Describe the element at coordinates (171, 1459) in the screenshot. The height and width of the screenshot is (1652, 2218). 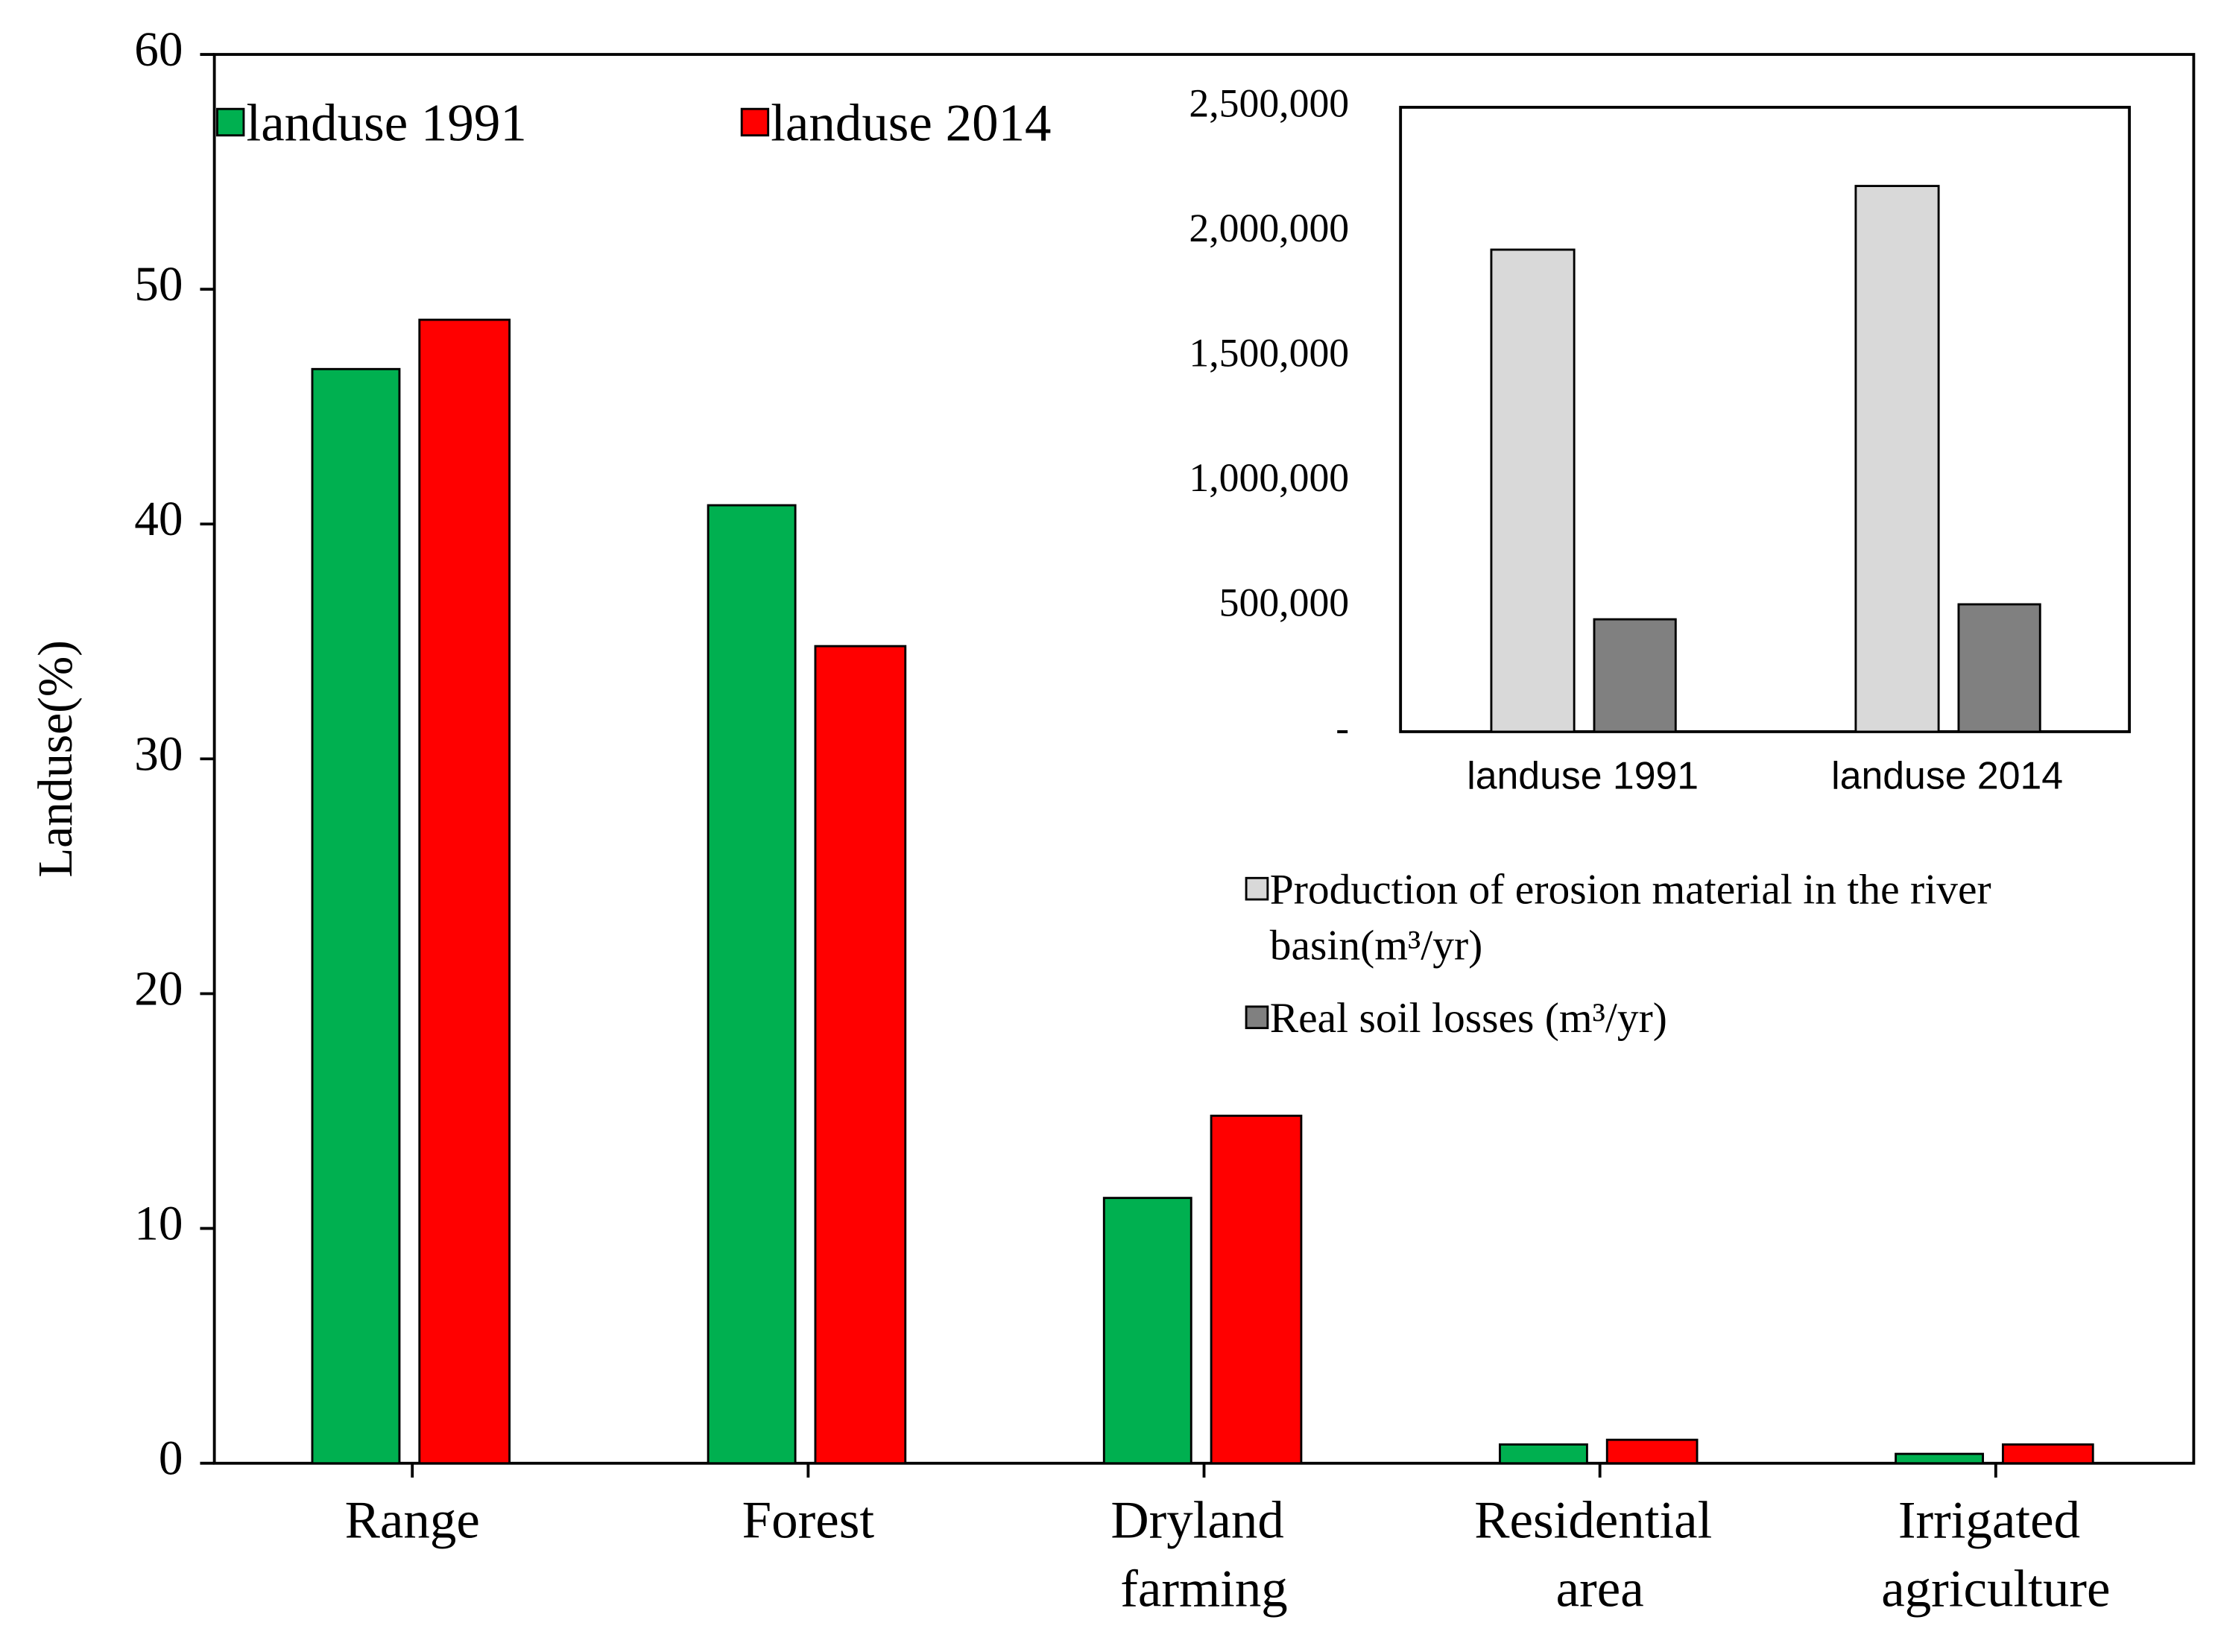
I see `y-tick-label: 0` at that location.